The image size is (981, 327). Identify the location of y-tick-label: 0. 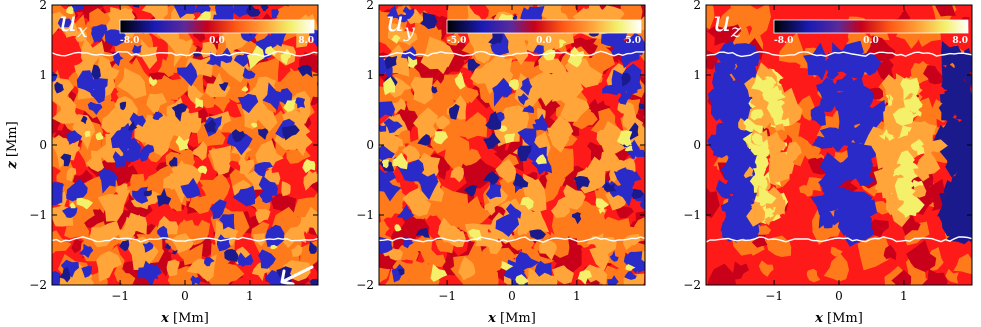
(697, 145).